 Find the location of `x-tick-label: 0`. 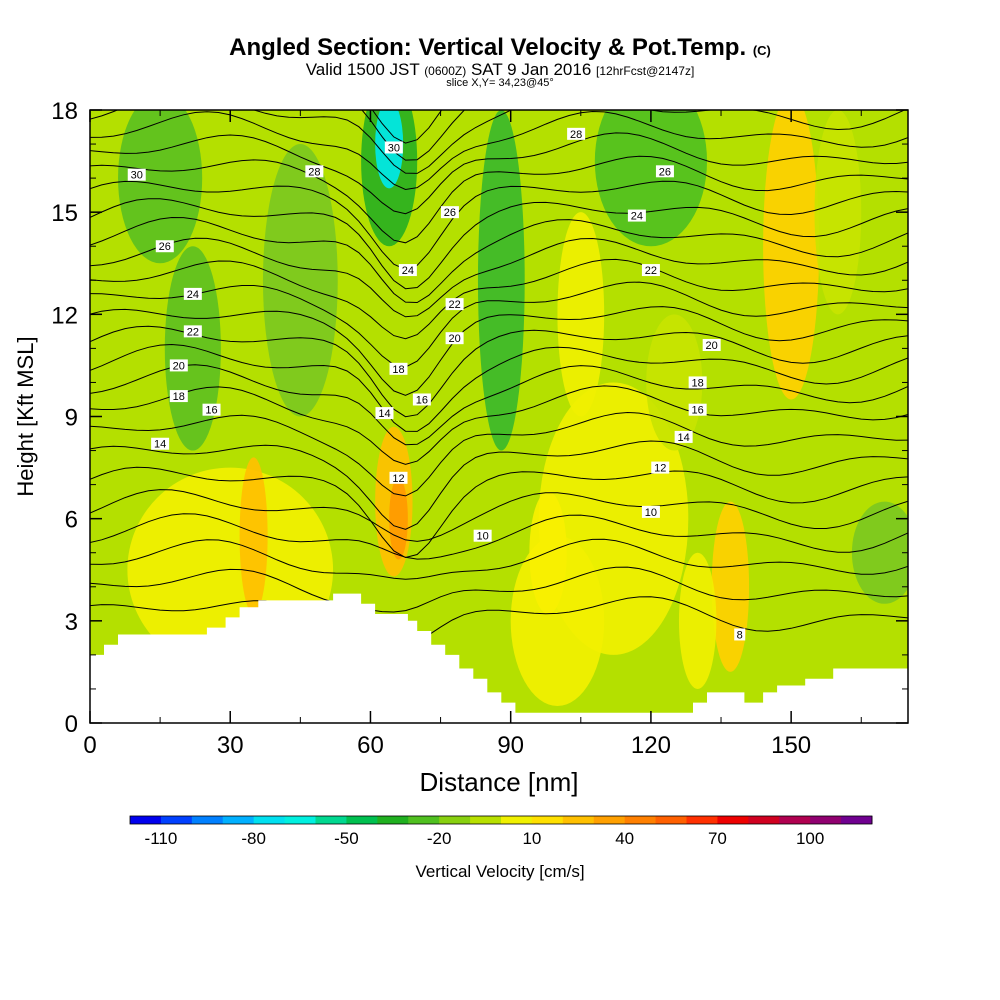

x-tick-label: 0 is located at coordinates (89, 745).